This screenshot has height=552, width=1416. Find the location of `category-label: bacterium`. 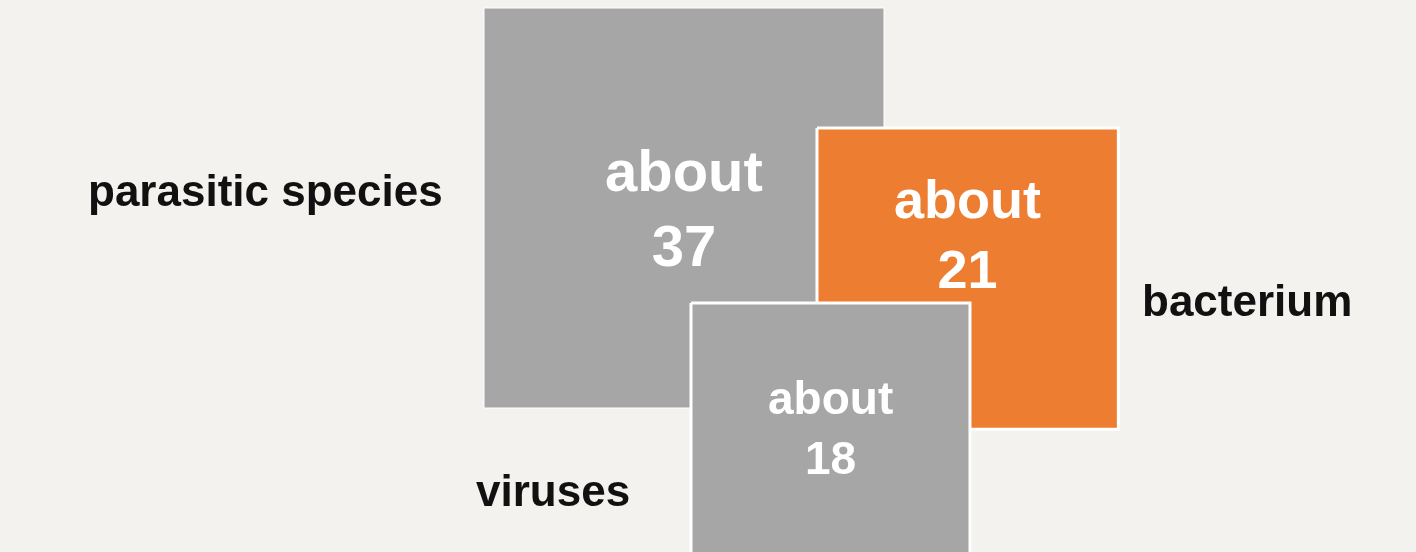

category-label: bacterium is located at coordinates (1247, 300).